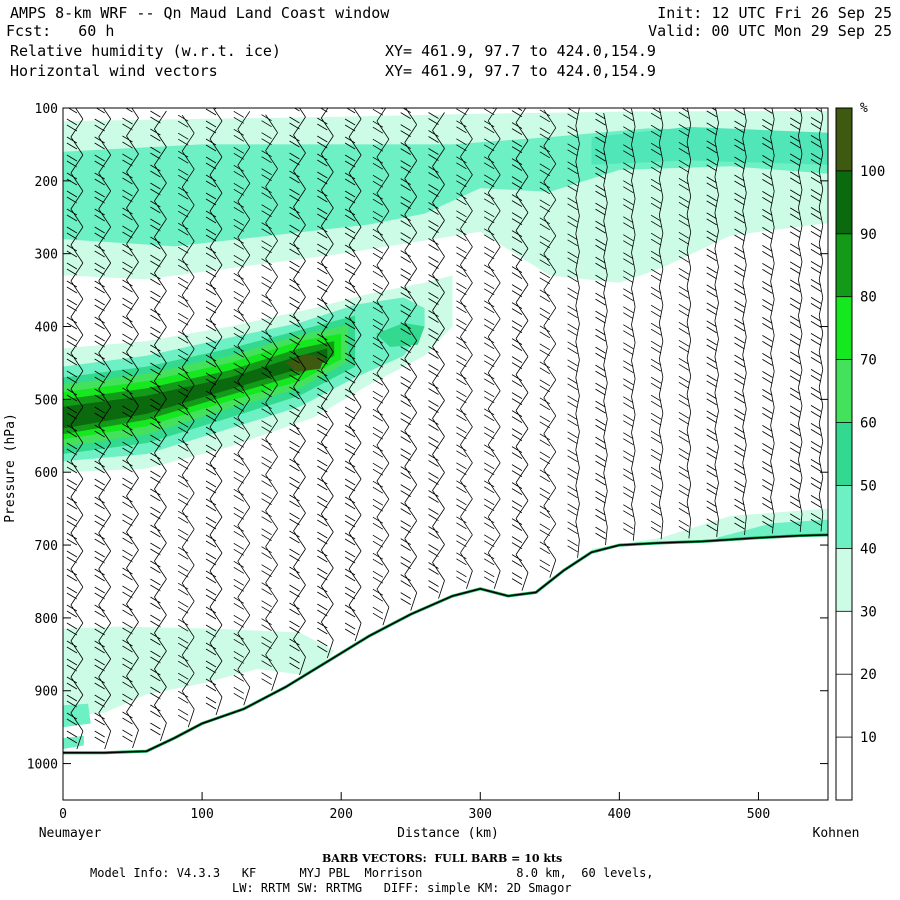 This screenshot has width=900, height=900. What do you see at coordinates (868, 675) in the screenshot?
I see `colorbar-label: 20` at bounding box center [868, 675].